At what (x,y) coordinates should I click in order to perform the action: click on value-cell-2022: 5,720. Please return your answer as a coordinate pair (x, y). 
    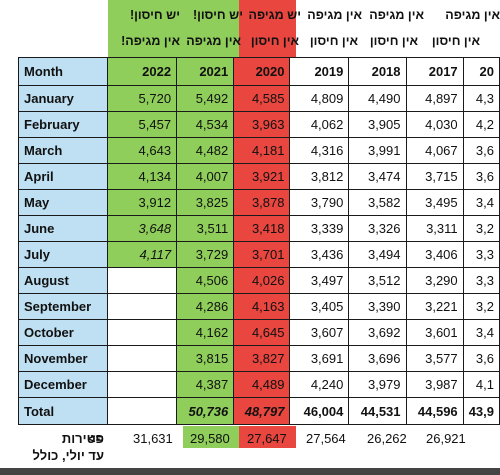
    Looking at the image, I should click on (142, 98).